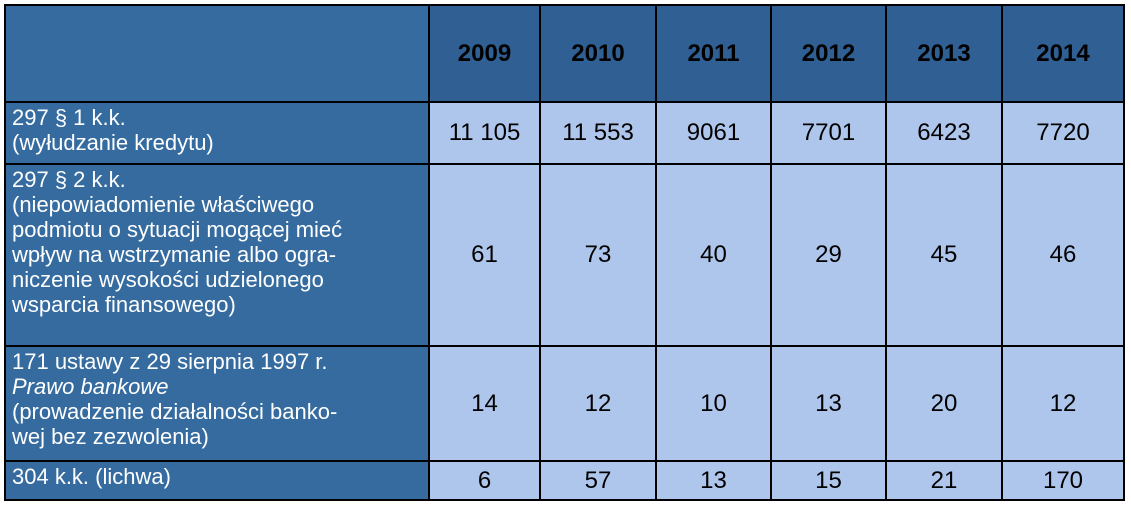 The width and height of the screenshot is (1131, 507). What do you see at coordinates (110, 436) in the screenshot?
I see `row-label-line: wej bez zezwolenia)` at bounding box center [110, 436].